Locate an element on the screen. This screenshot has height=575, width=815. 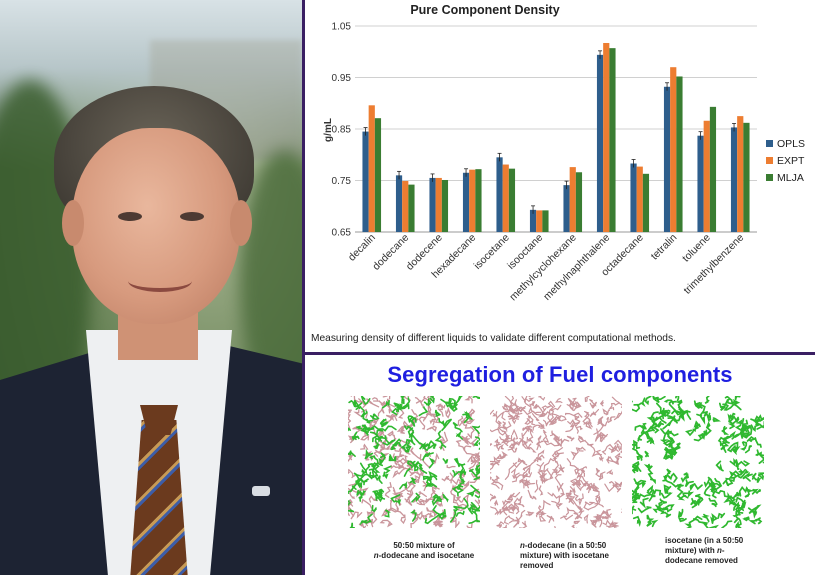
sim-dodecane-caption-line1: n-dodecane (in a 50:50 is located at coordinates (580, 546).